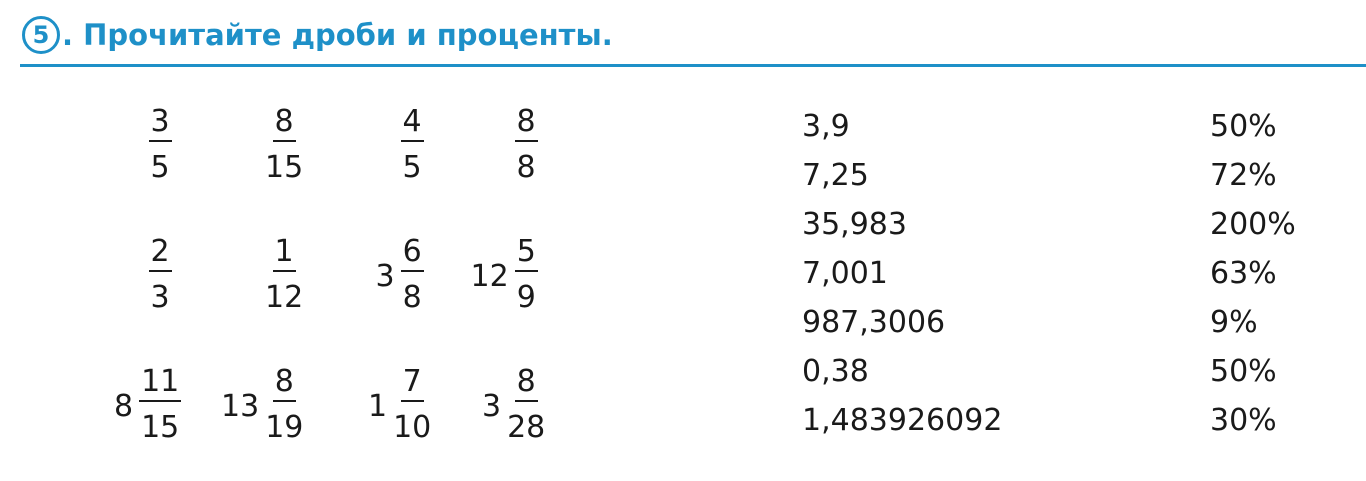 The height and width of the screenshot is (481, 1366). Describe the element at coordinates (526, 427) in the screenshot. I see `fraction-denominator: 28` at that location.